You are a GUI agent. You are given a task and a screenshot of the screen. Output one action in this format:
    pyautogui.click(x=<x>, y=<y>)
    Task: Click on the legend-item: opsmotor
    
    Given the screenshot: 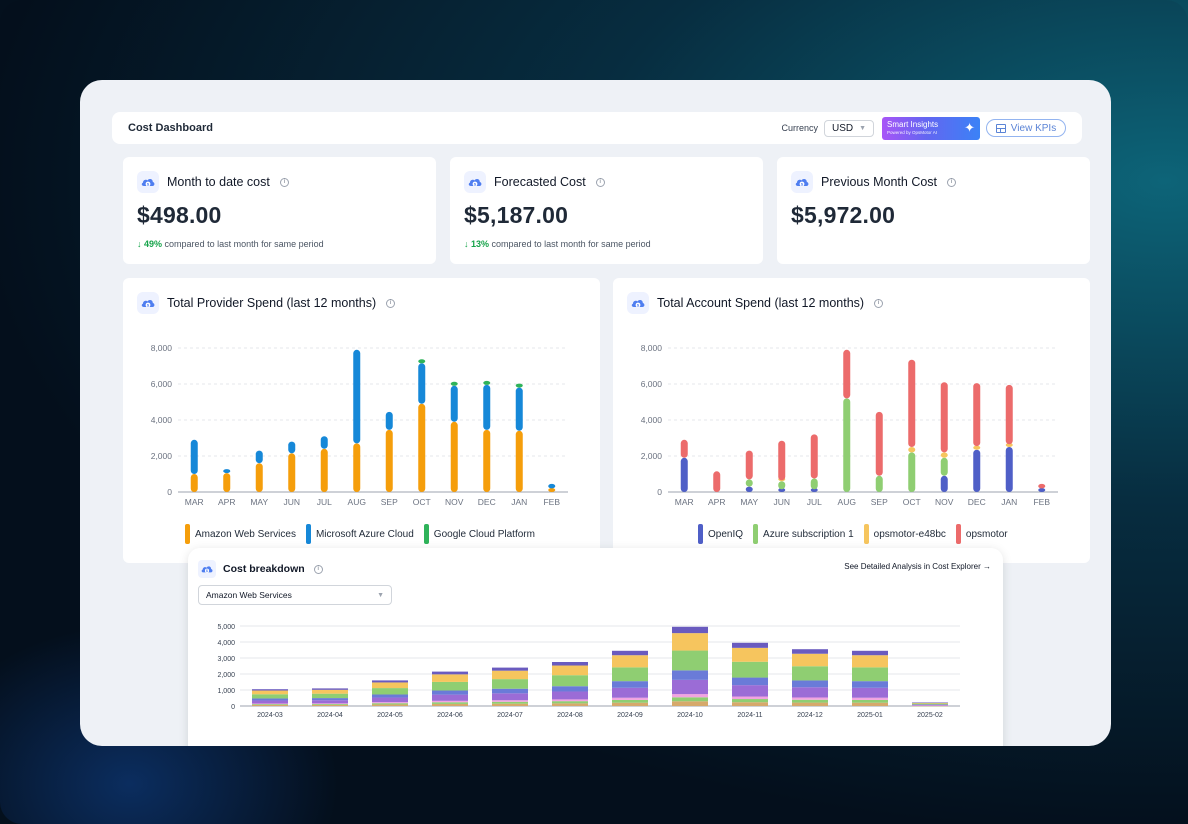 What is the action you would take?
    pyautogui.click(x=981, y=534)
    